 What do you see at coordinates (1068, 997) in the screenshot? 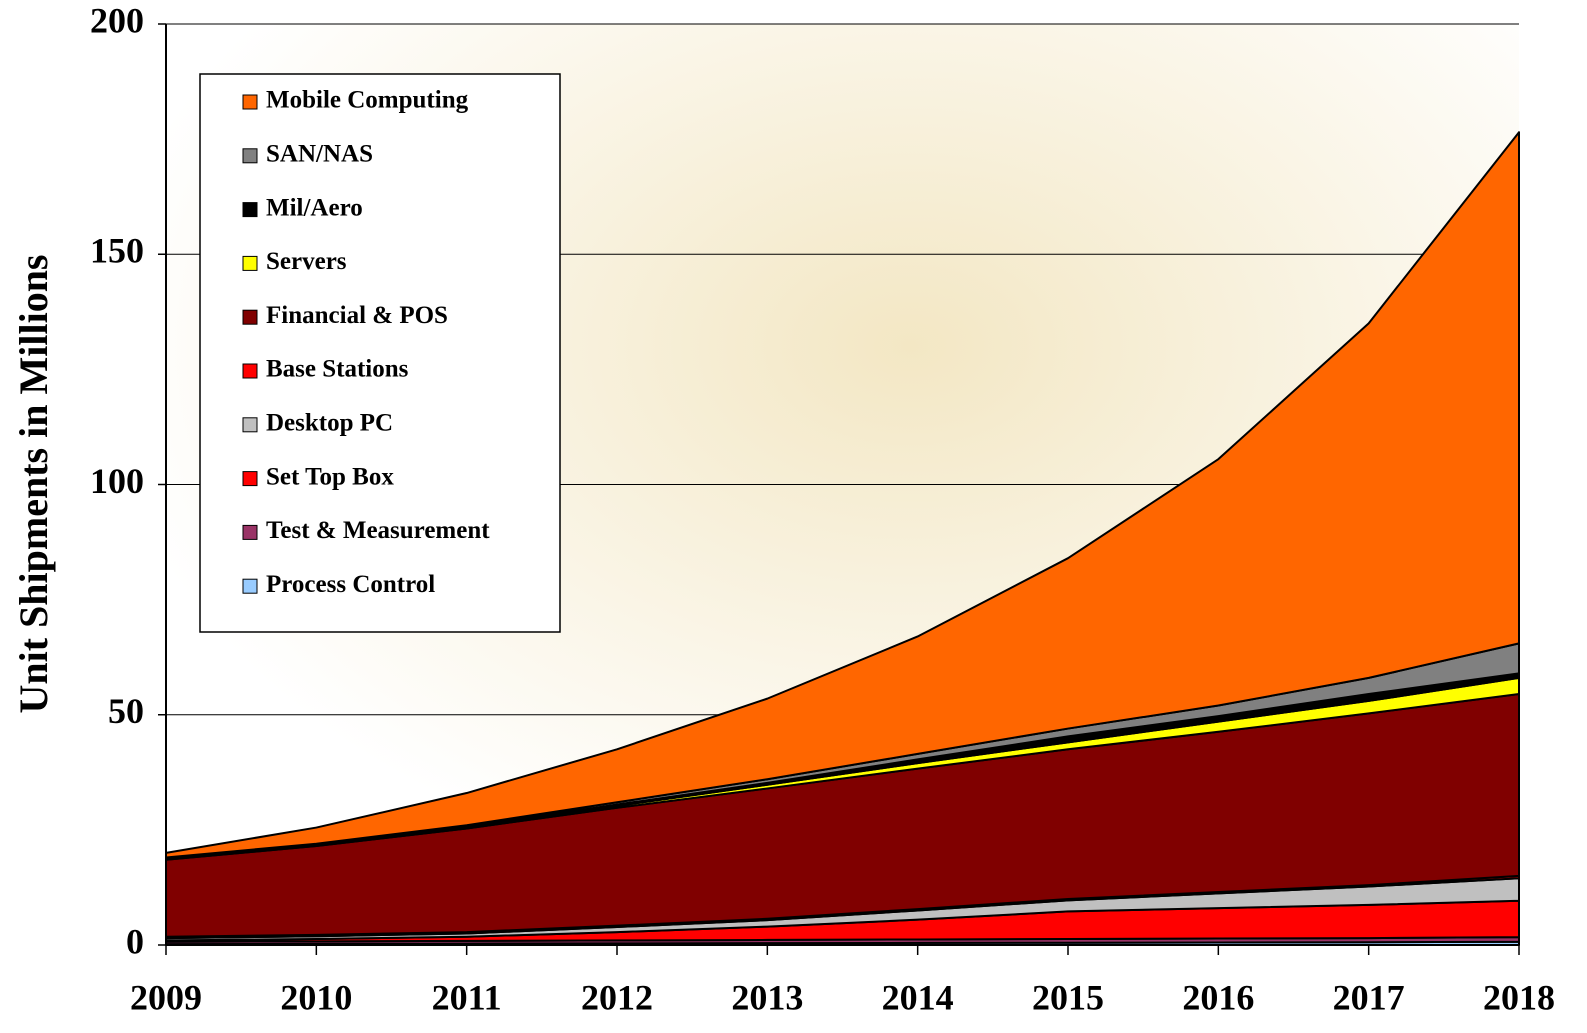
I see `x-tick-label: 2015` at bounding box center [1068, 997].